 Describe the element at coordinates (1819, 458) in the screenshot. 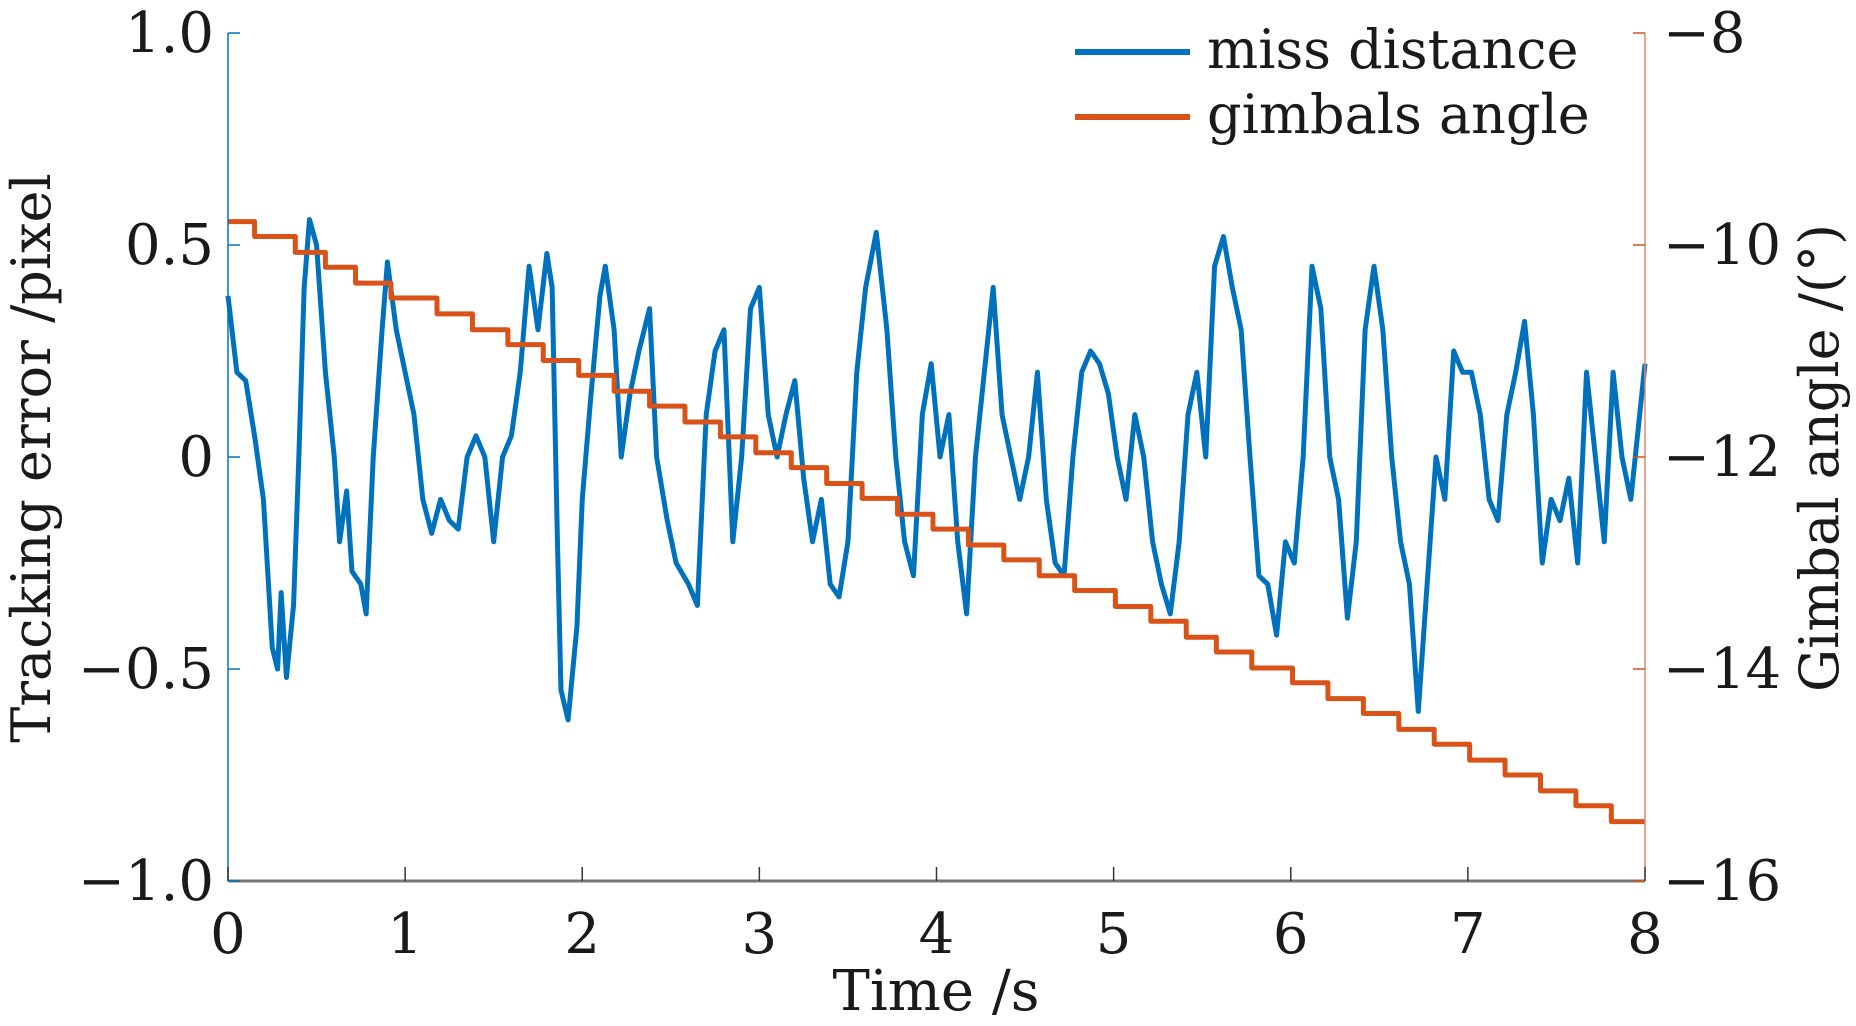

I see `y-axis-right-label: Gimbal angle /(°)` at that location.